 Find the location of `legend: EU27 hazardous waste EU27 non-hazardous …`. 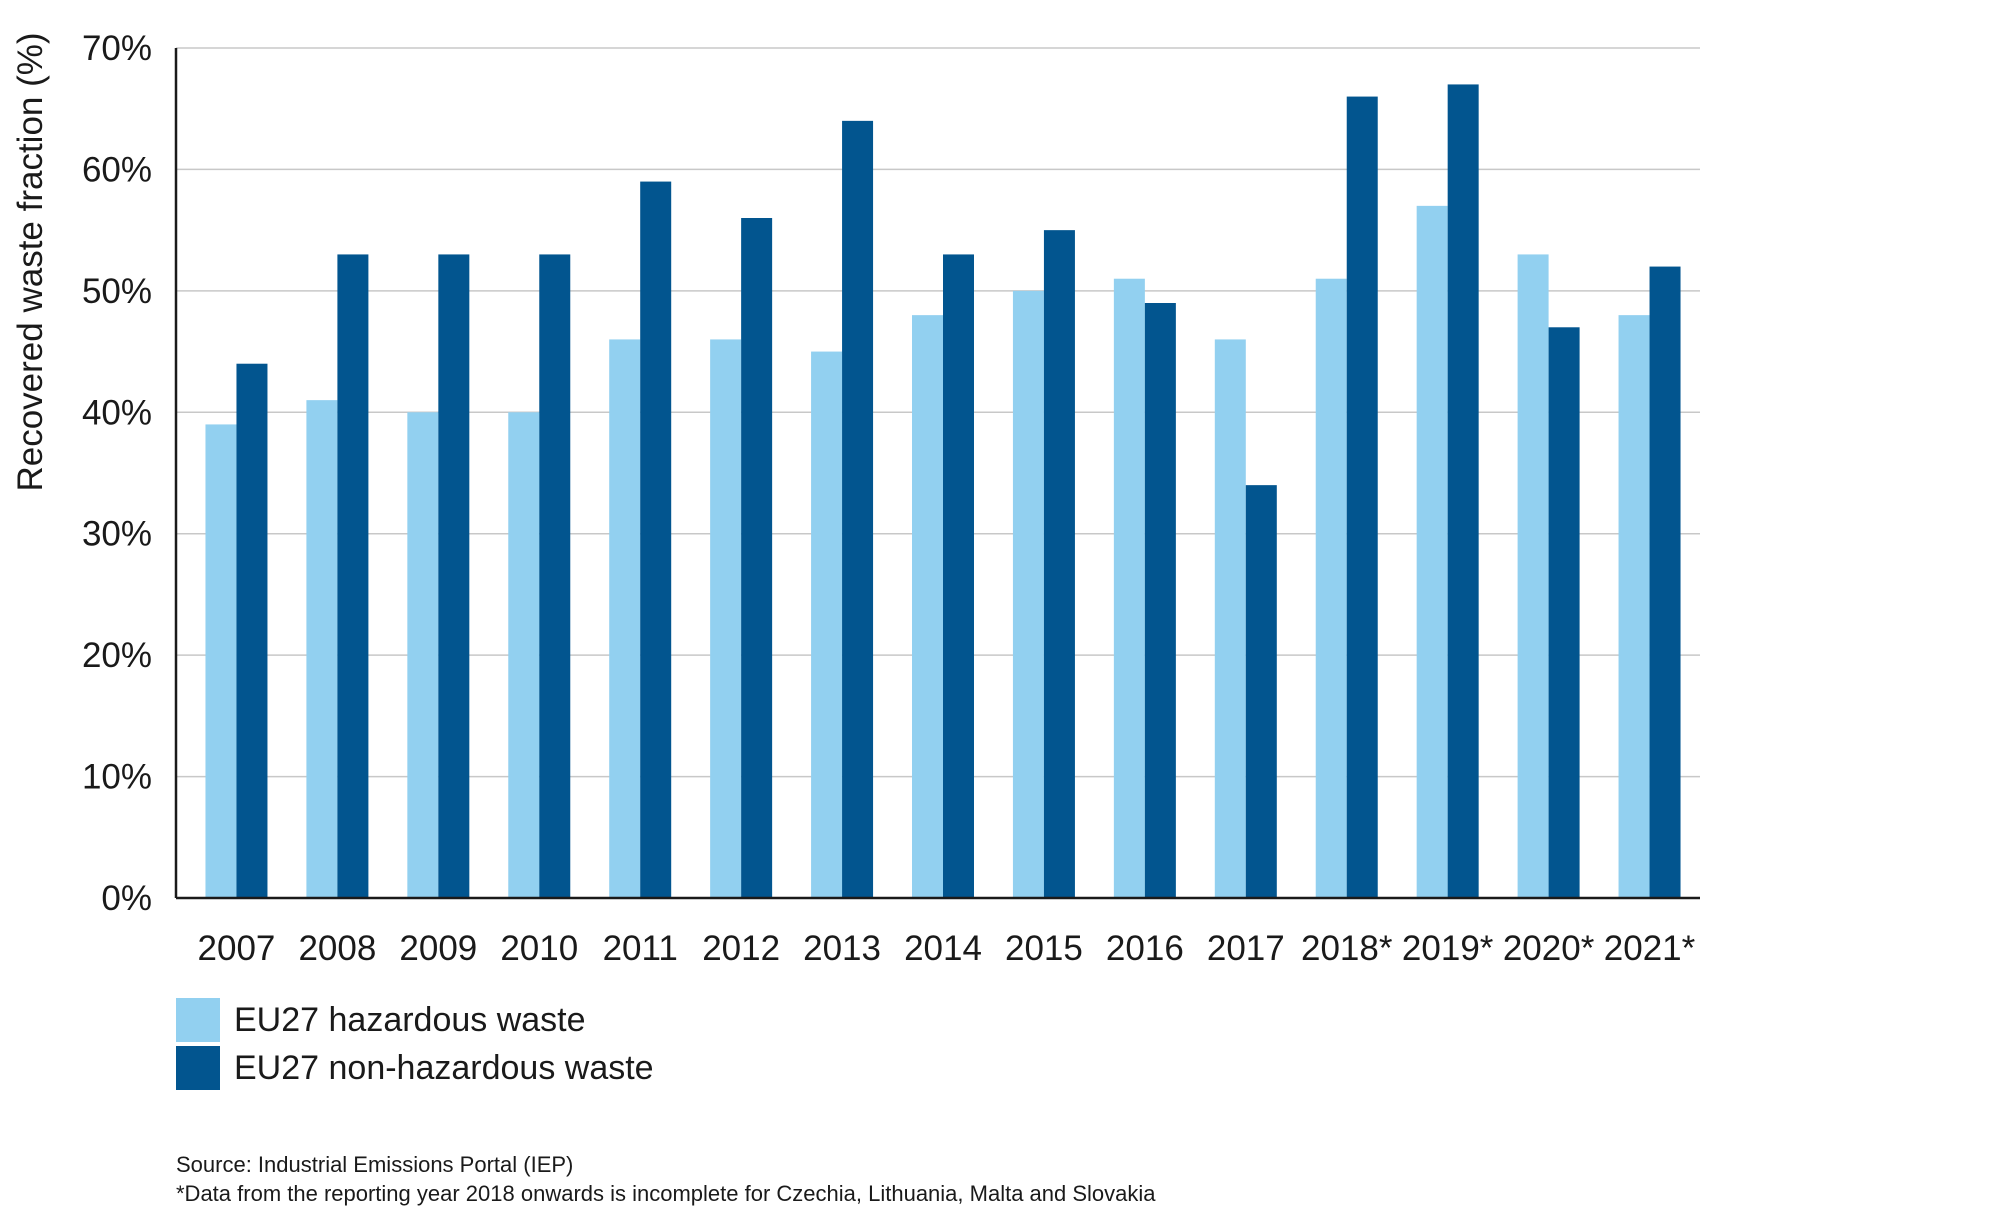

legend: EU27 hazardous waste EU27 non-hazardous … is located at coordinates (415, 1044).